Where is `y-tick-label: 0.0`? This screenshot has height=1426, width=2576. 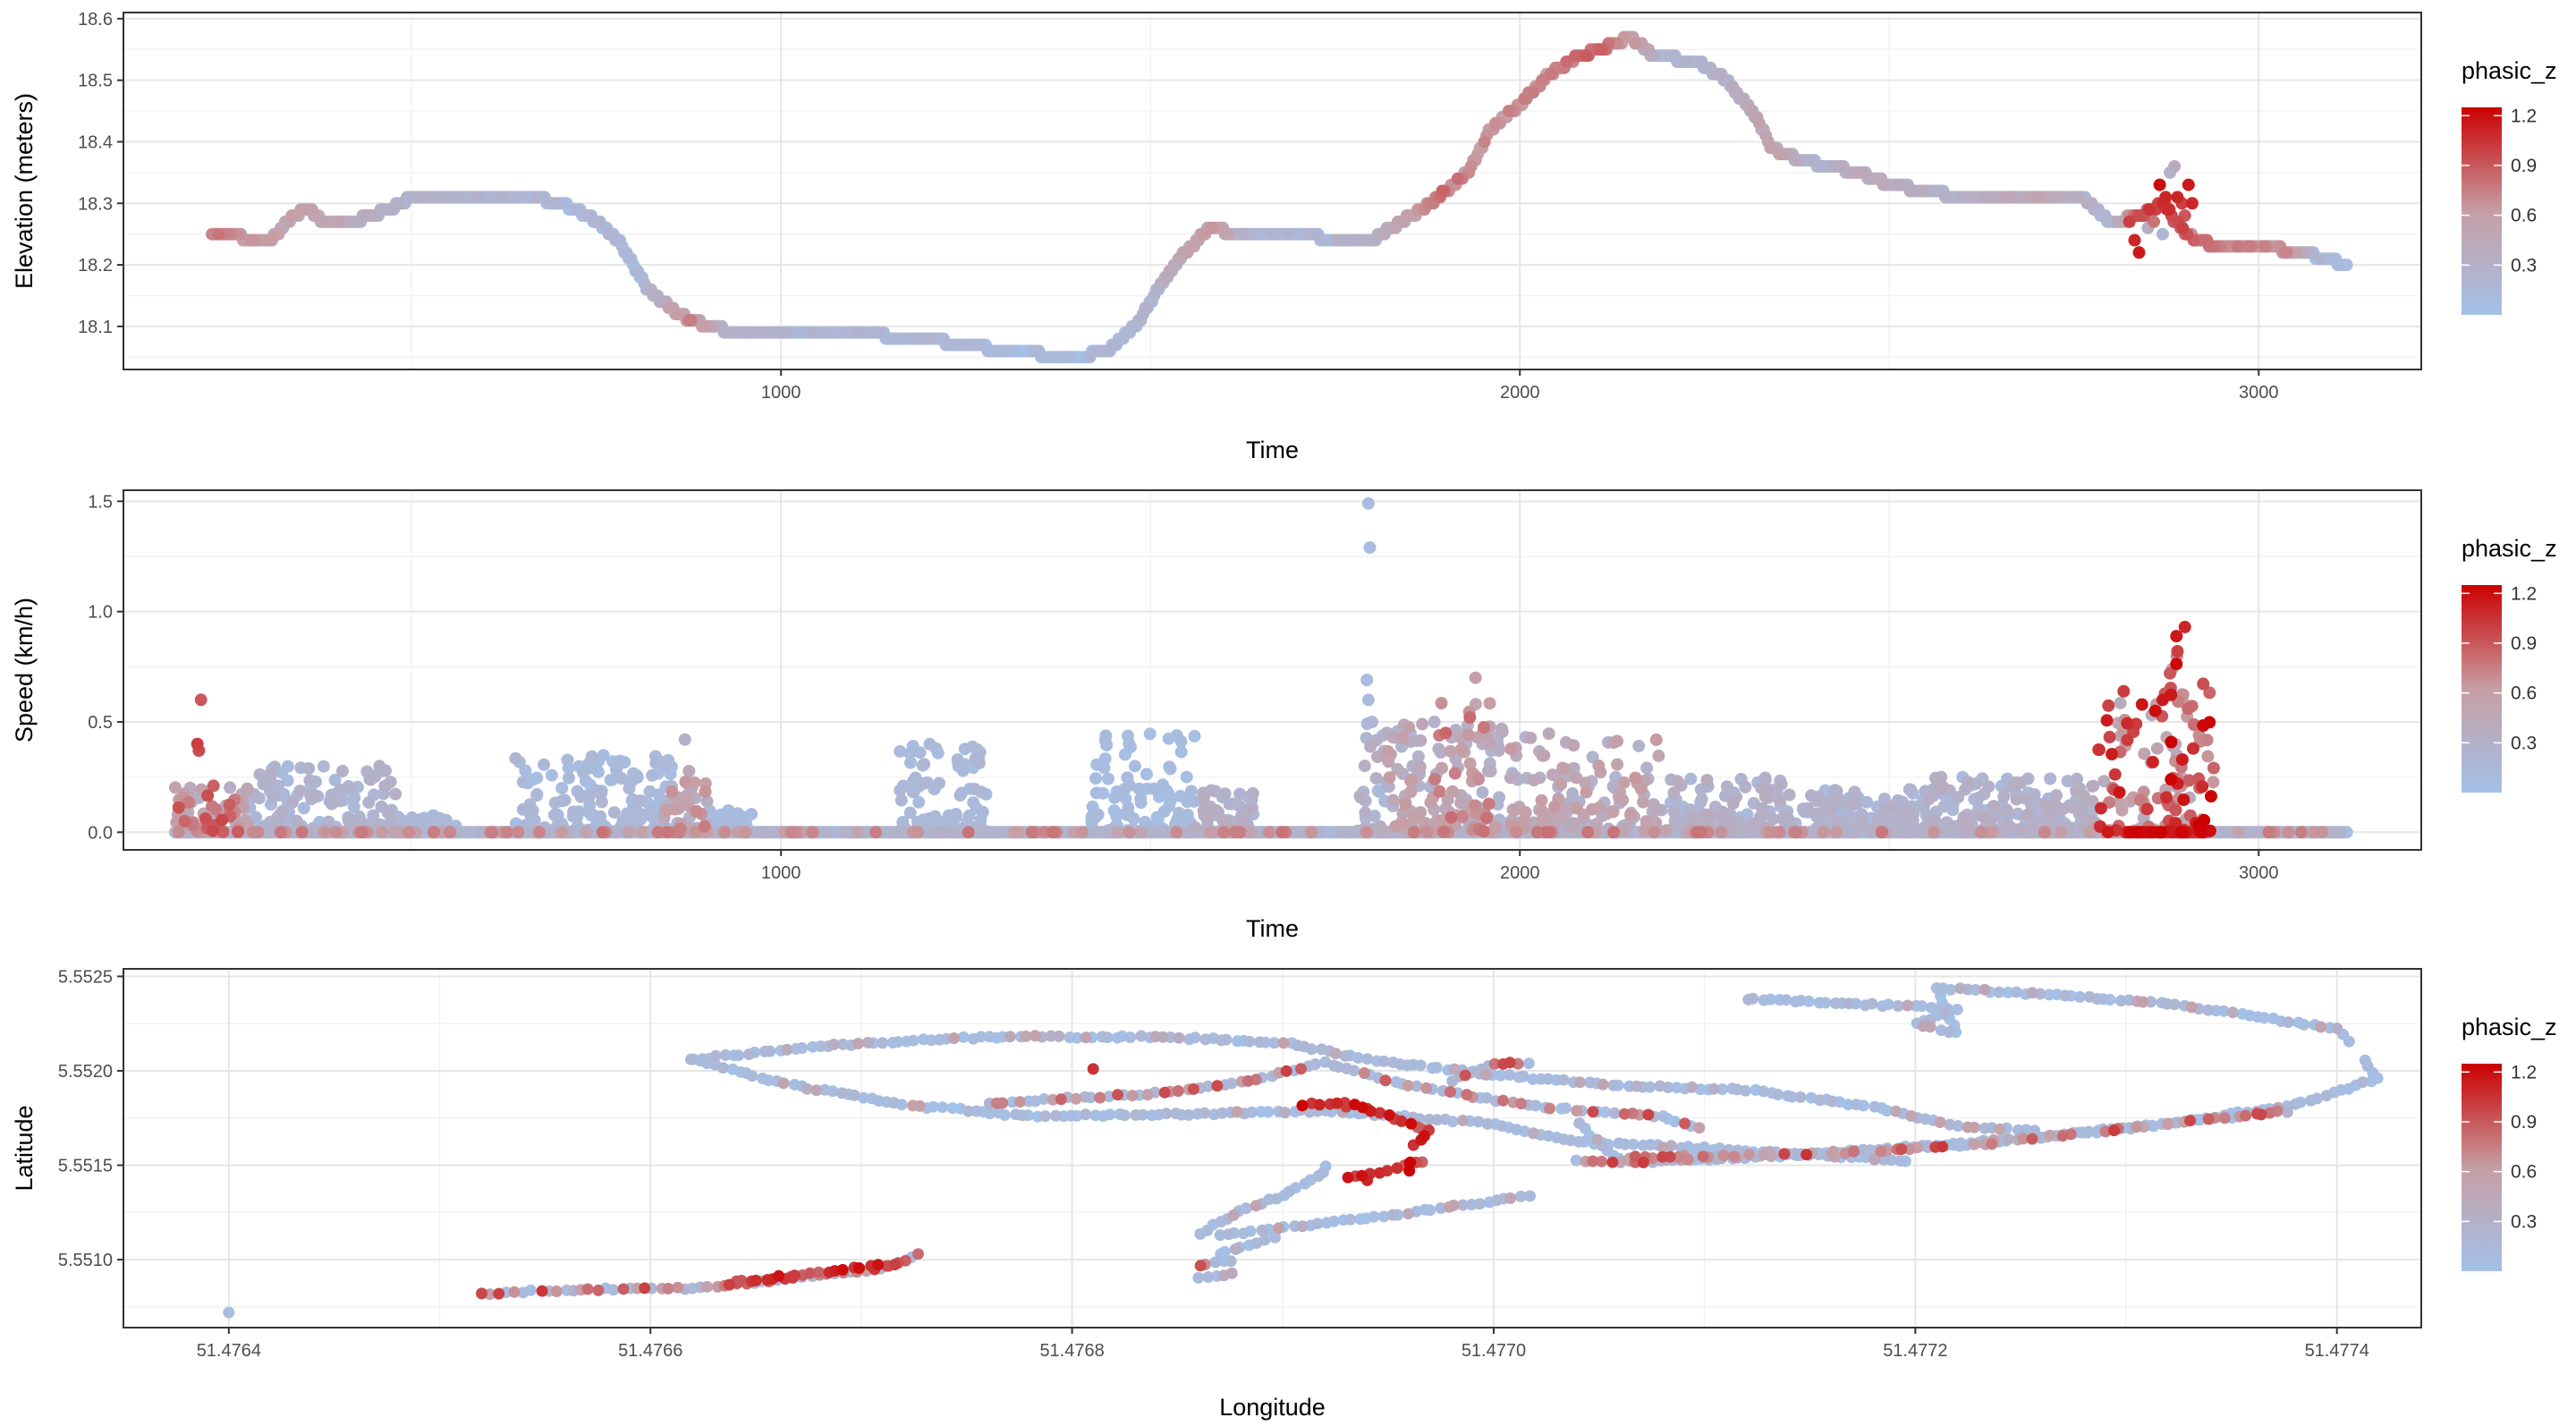 y-tick-label: 0.0 is located at coordinates (100, 833).